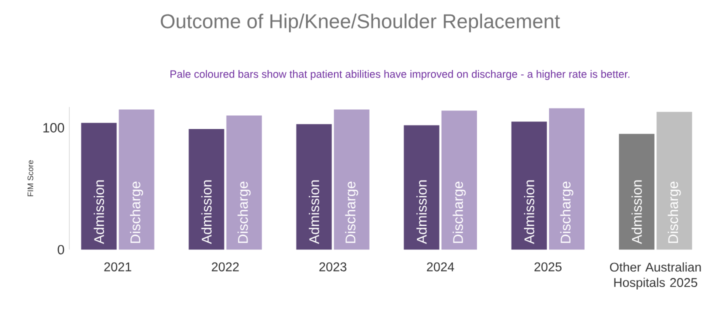  What do you see at coordinates (332, 267) in the screenshot?
I see `x-tick-label: 2023` at bounding box center [332, 267].